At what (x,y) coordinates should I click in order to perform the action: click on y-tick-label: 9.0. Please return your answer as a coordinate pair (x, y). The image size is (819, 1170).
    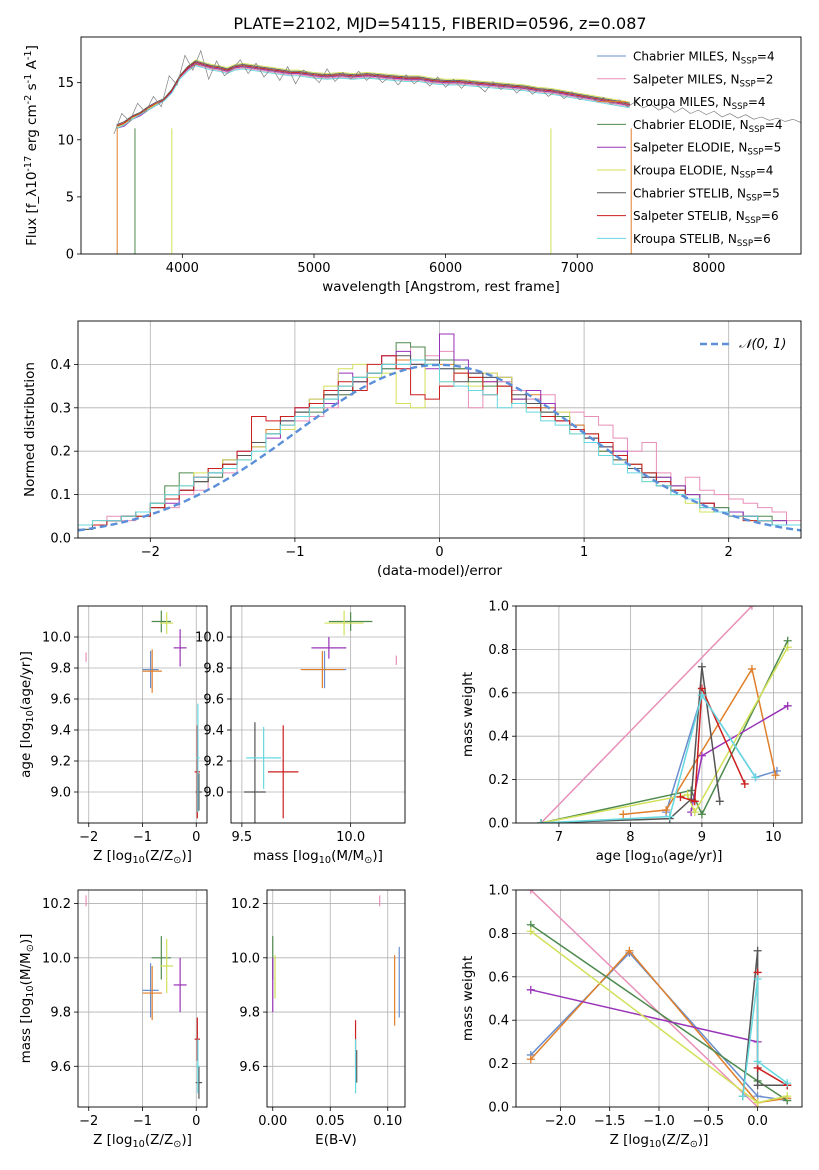
    Looking at the image, I should click on (213, 793).